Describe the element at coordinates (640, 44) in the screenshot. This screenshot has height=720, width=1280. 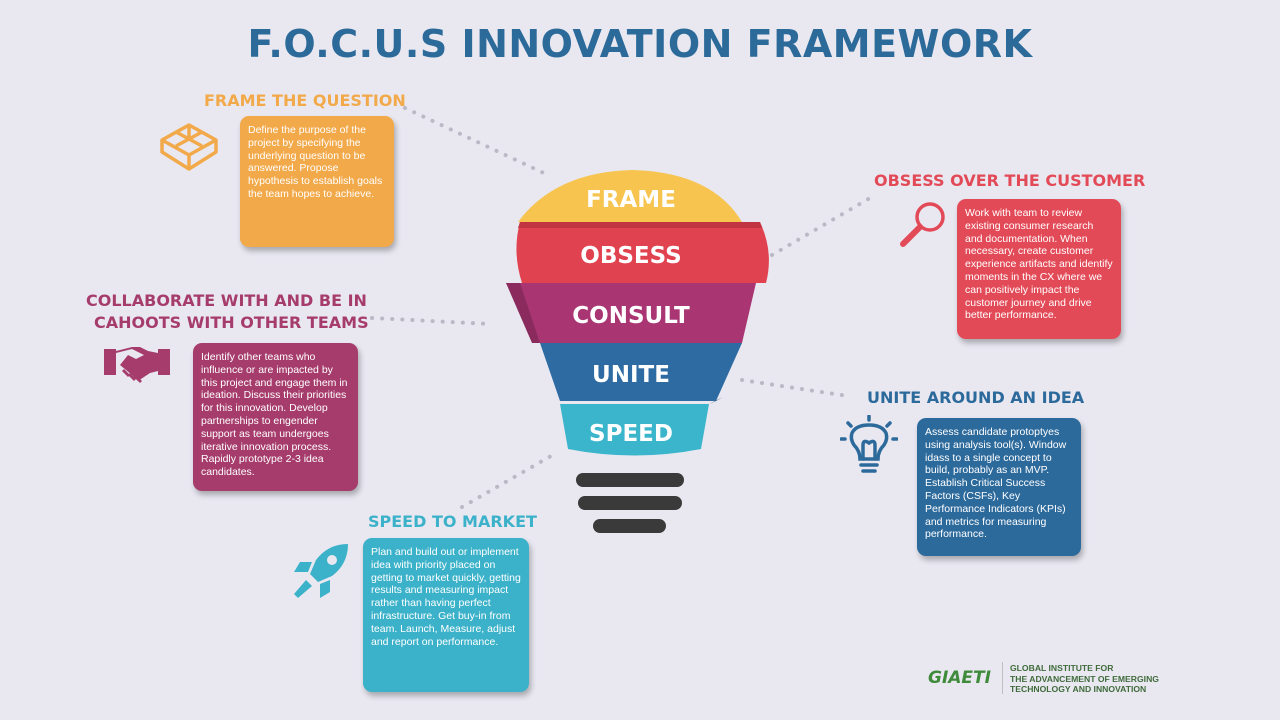
I see `page-title: F.O.C.U.S INNOVATION FRAMEWORK` at that location.